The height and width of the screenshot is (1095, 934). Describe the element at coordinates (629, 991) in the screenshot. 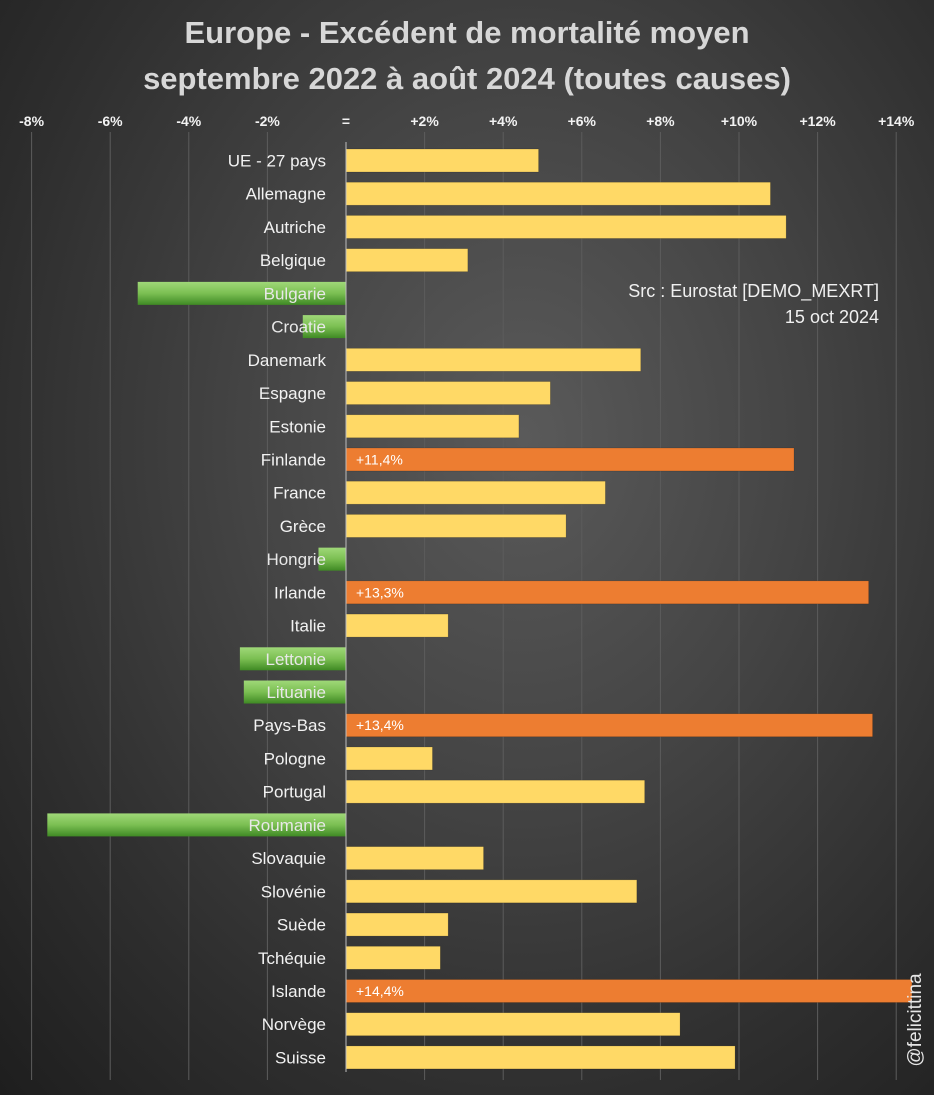

I see `bar-islande` at that location.